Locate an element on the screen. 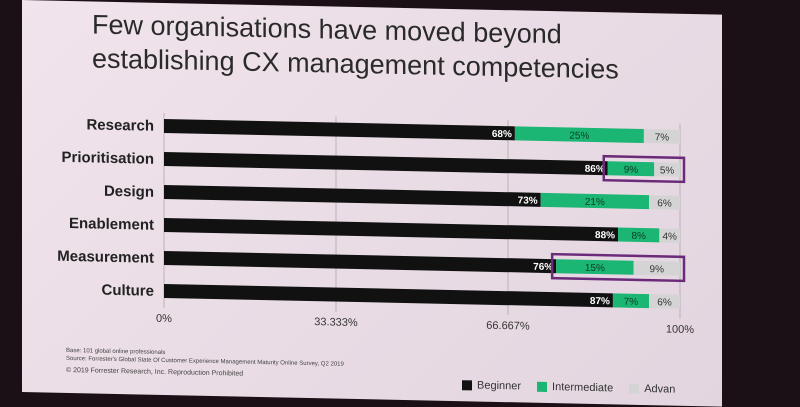 The width and height of the screenshot is (800, 407). data-label: 87% is located at coordinates (600, 301).